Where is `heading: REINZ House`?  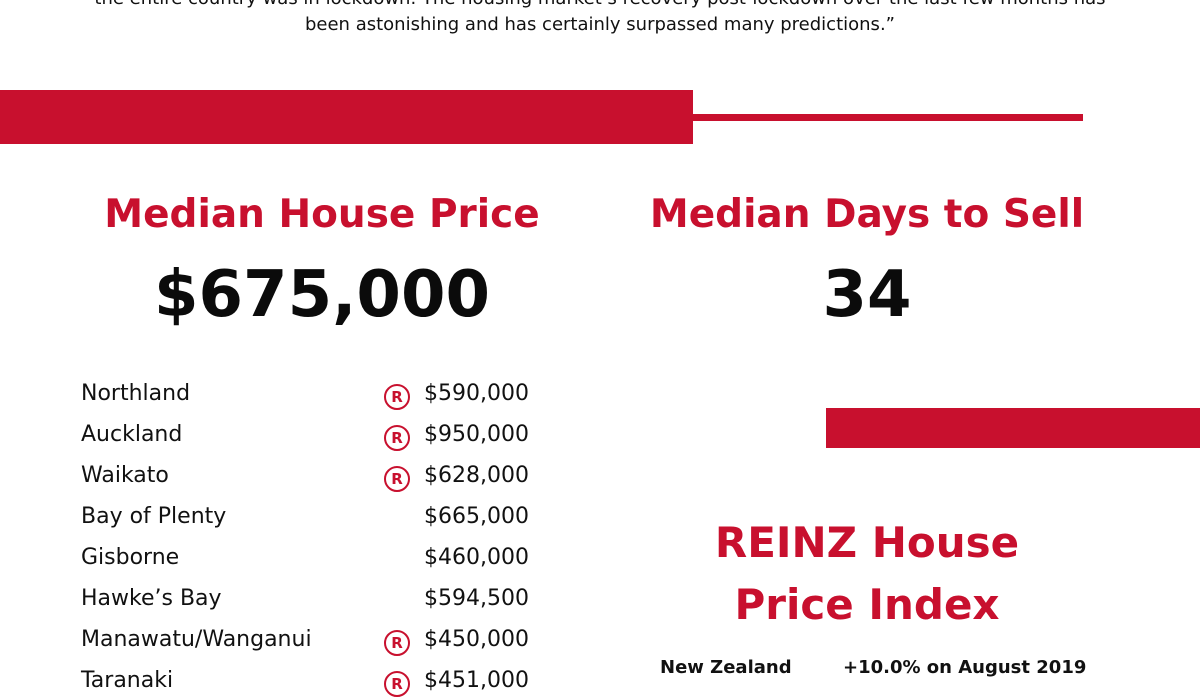
heading: REINZ House is located at coordinates (867, 542).